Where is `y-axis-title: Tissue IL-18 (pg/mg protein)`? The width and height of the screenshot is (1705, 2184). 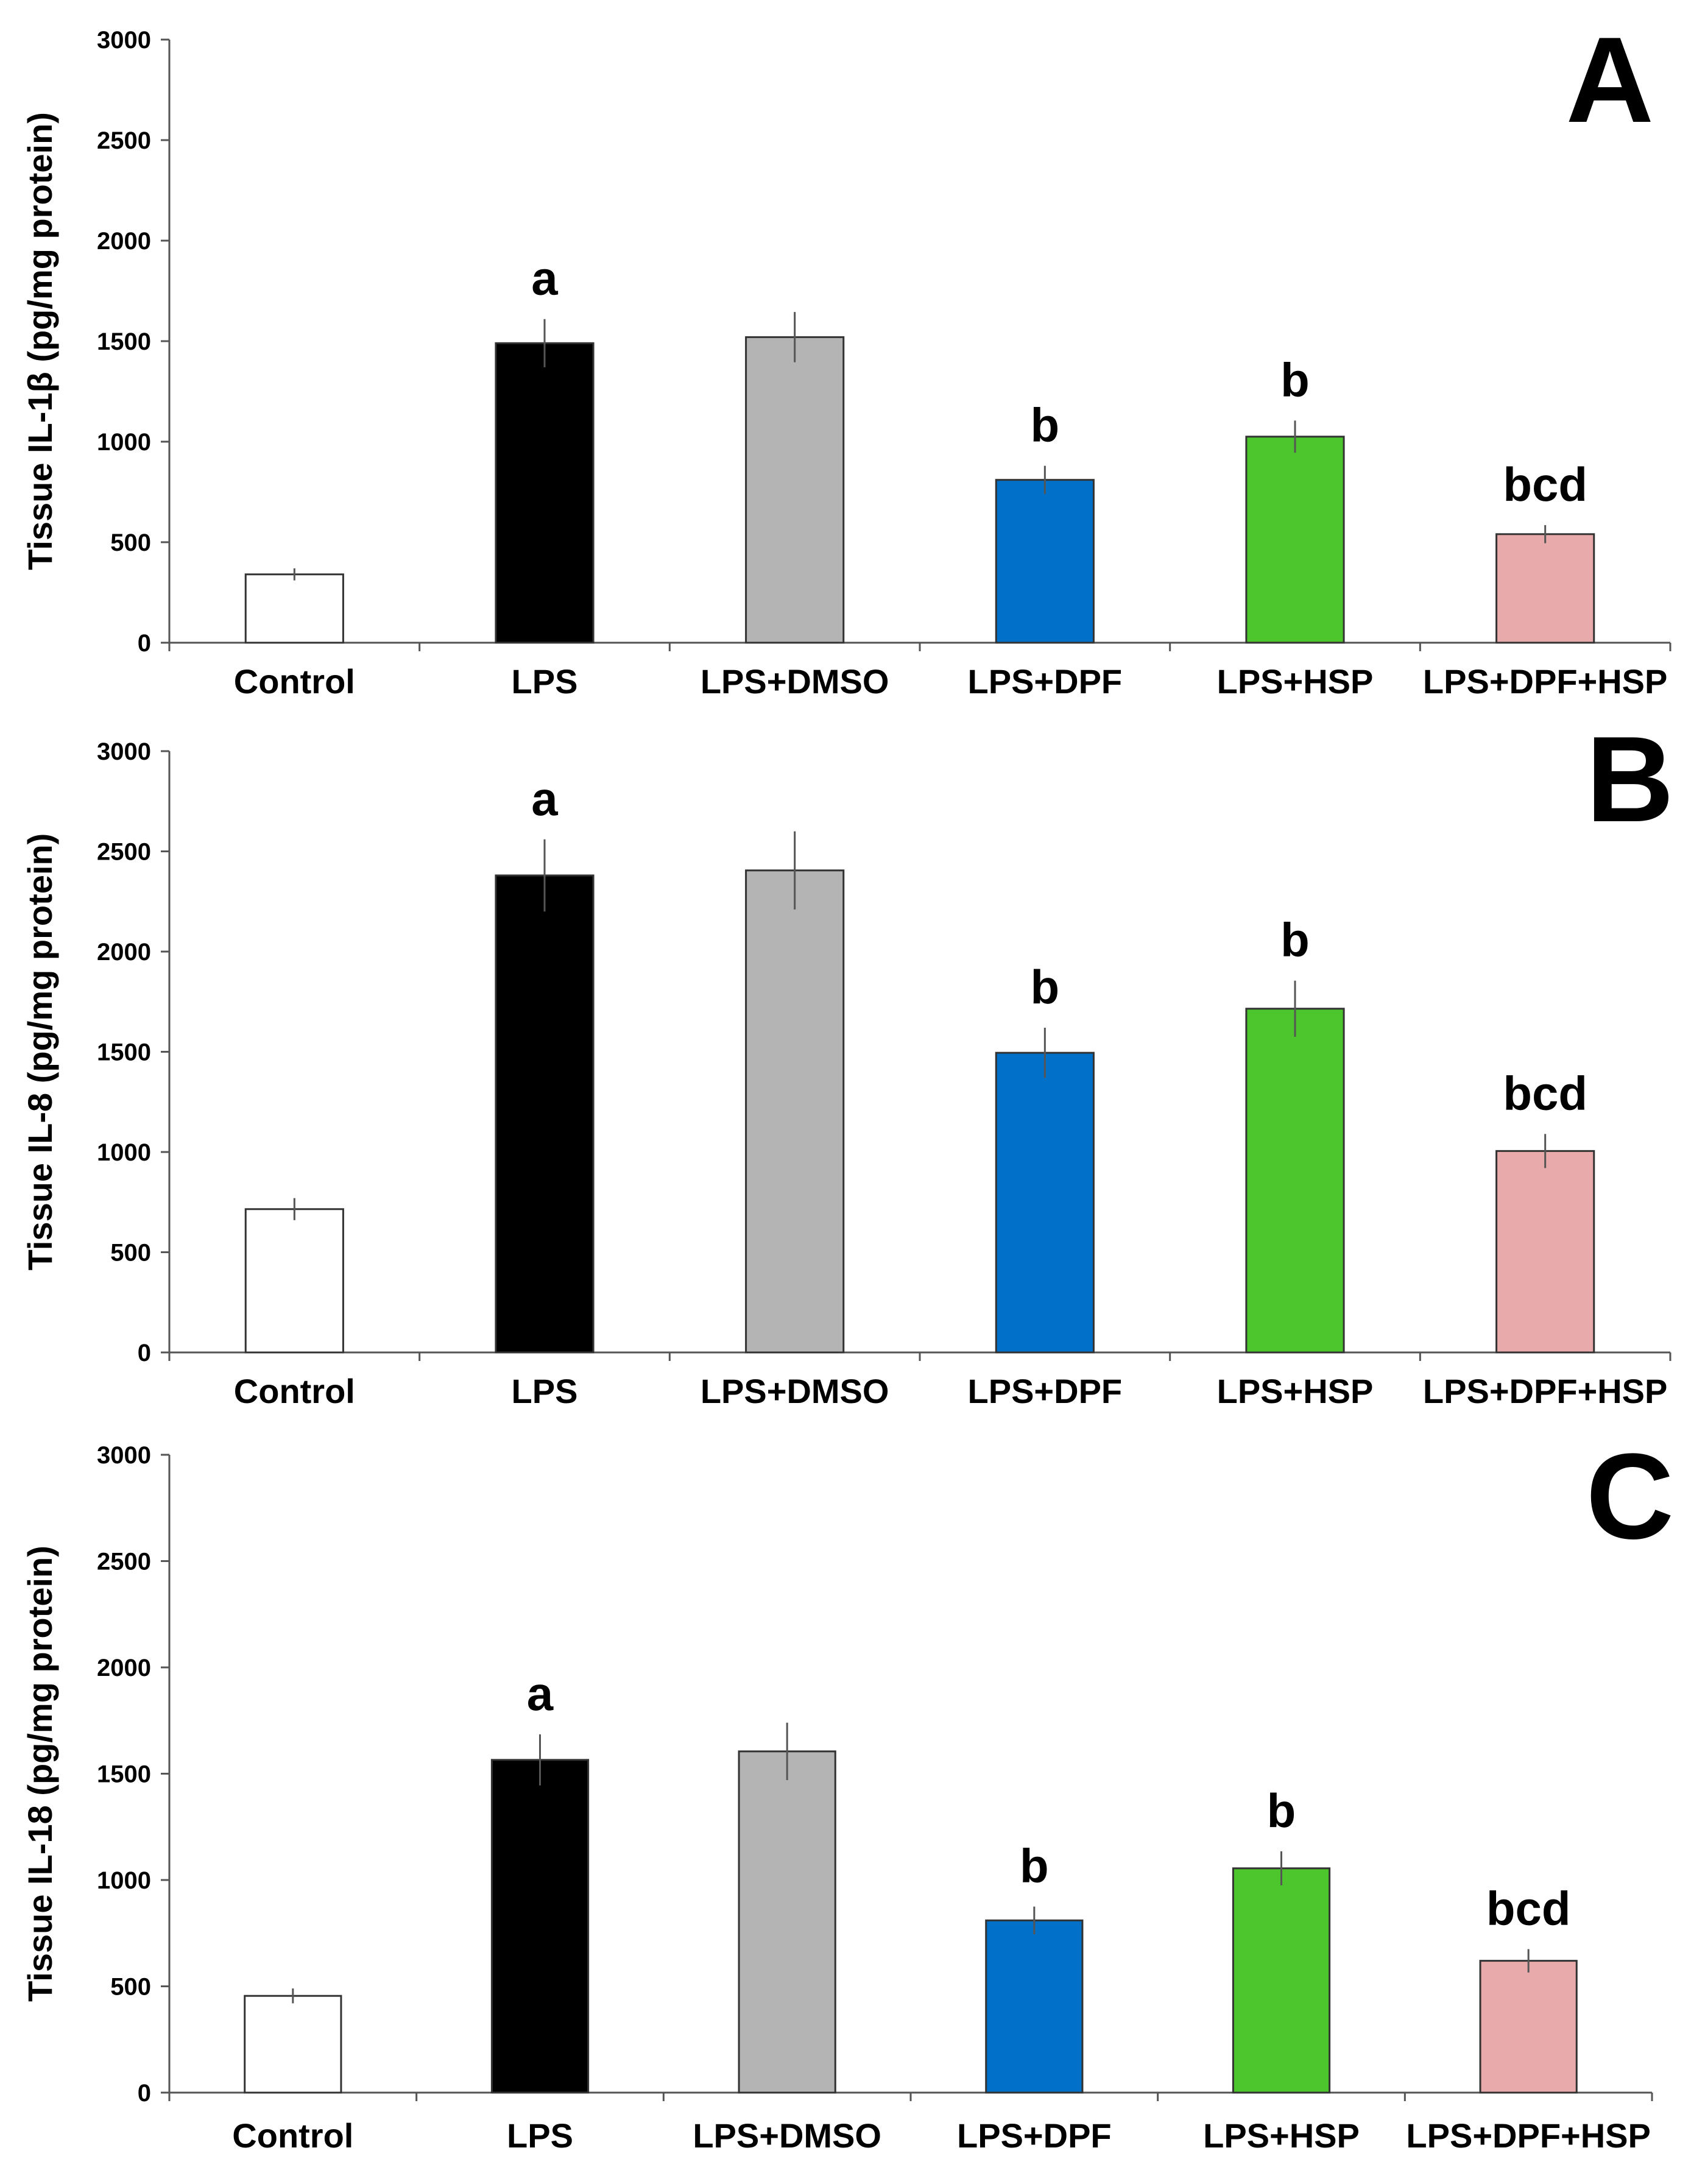 y-axis-title: Tissue IL-18 (pg/mg protein) is located at coordinates (40, 1774).